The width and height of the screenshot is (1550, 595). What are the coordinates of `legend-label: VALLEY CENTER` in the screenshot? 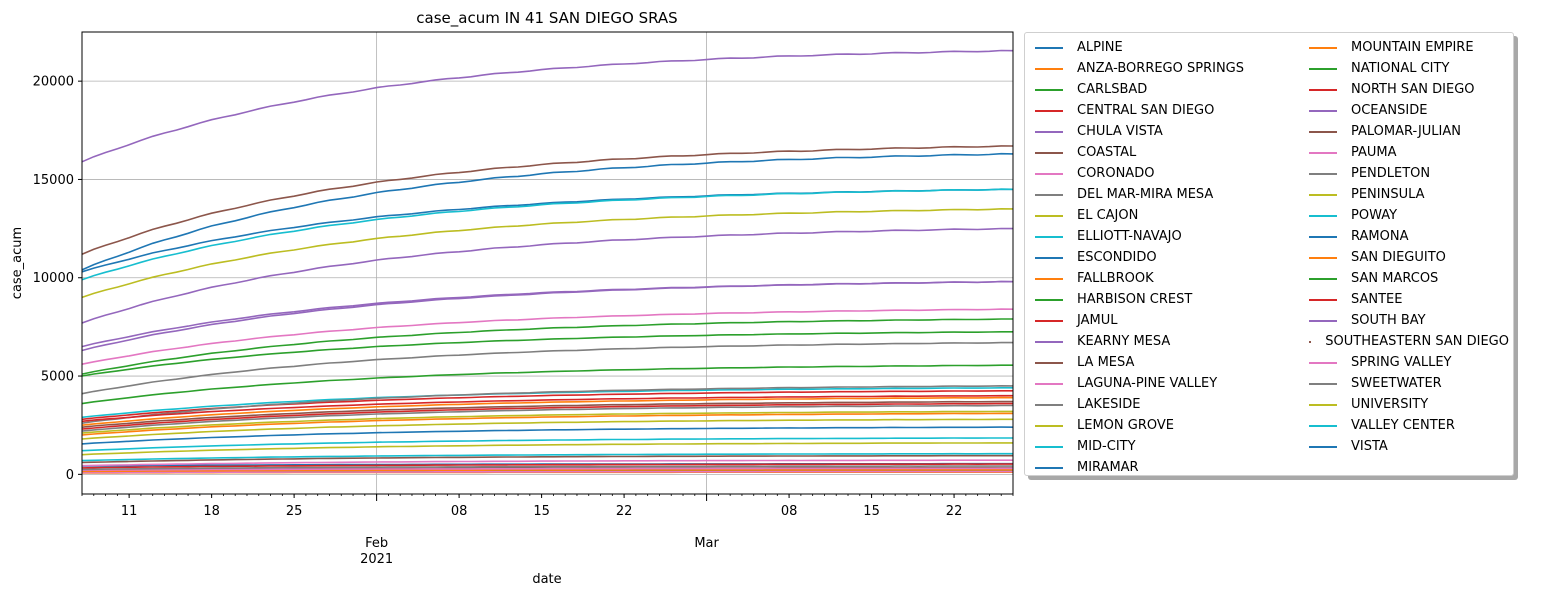 It's located at (1403, 425).